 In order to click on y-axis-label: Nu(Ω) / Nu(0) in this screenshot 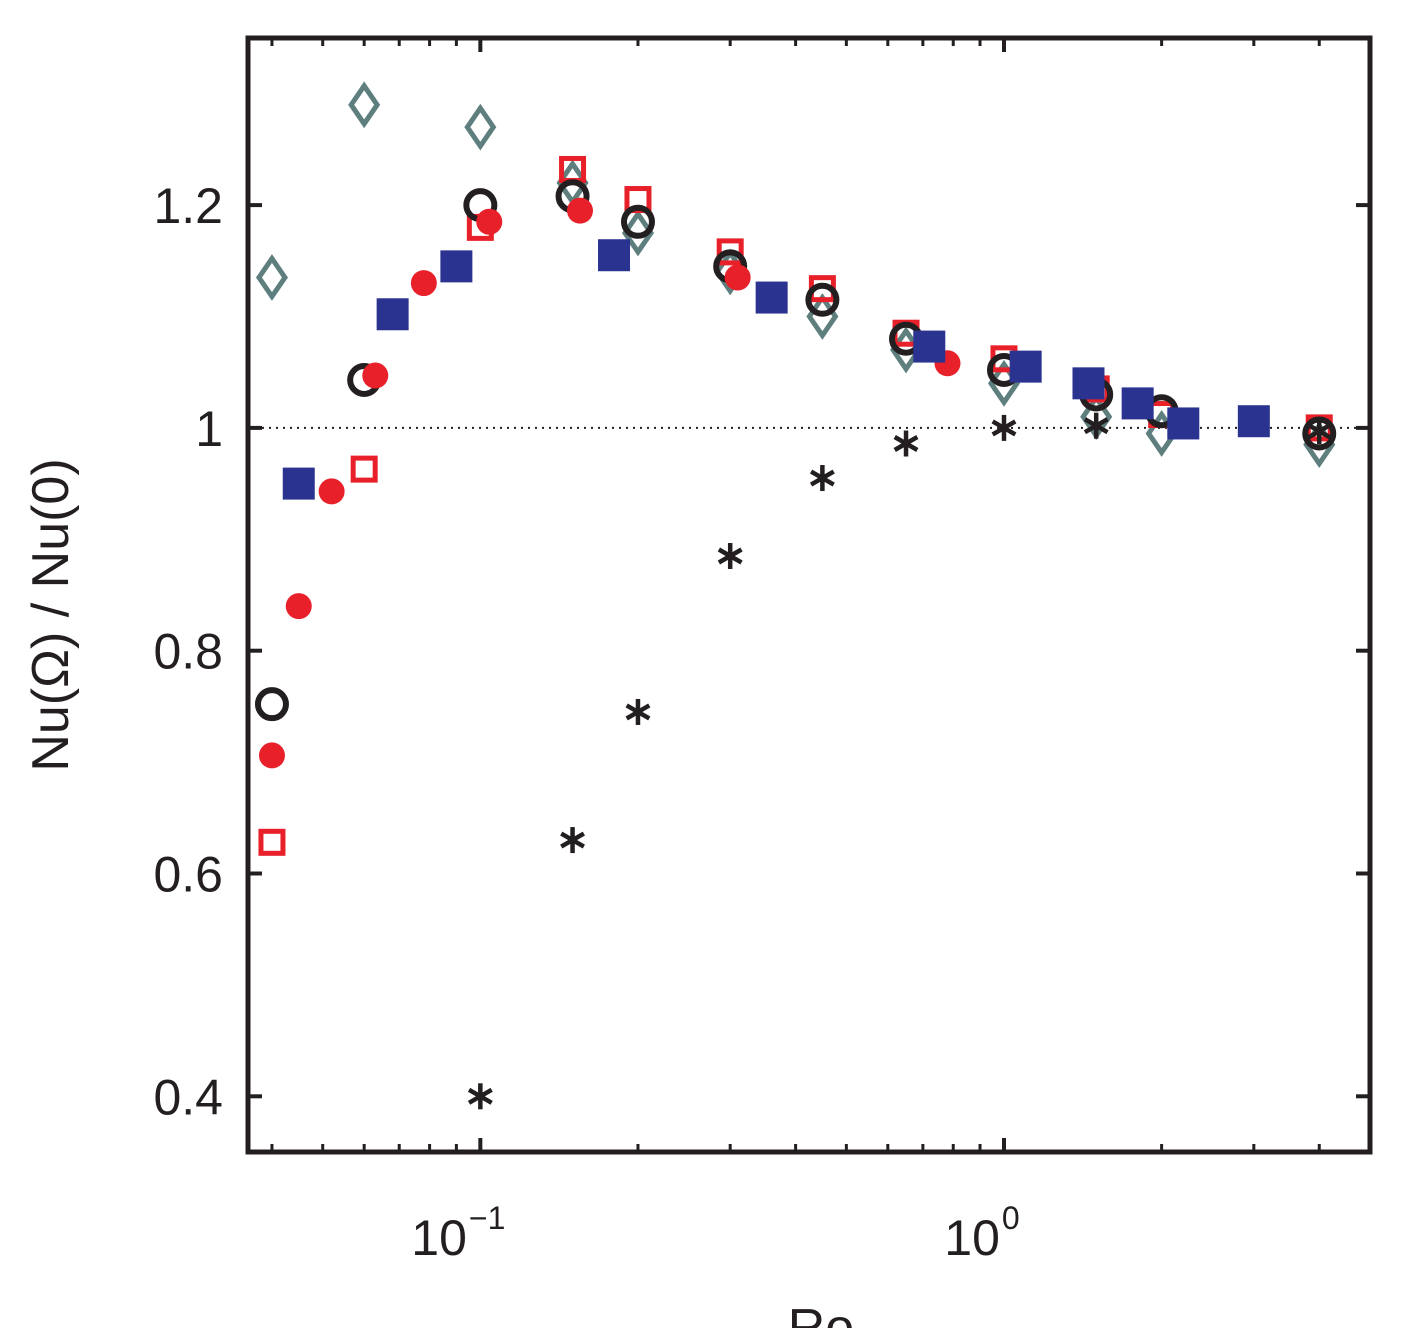, I will do `click(51, 614)`.